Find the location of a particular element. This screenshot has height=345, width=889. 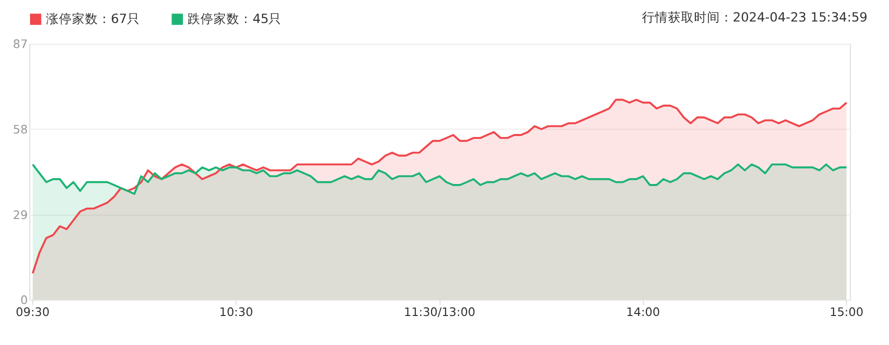

y-tick-label: 0 is located at coordinates (24, 300).